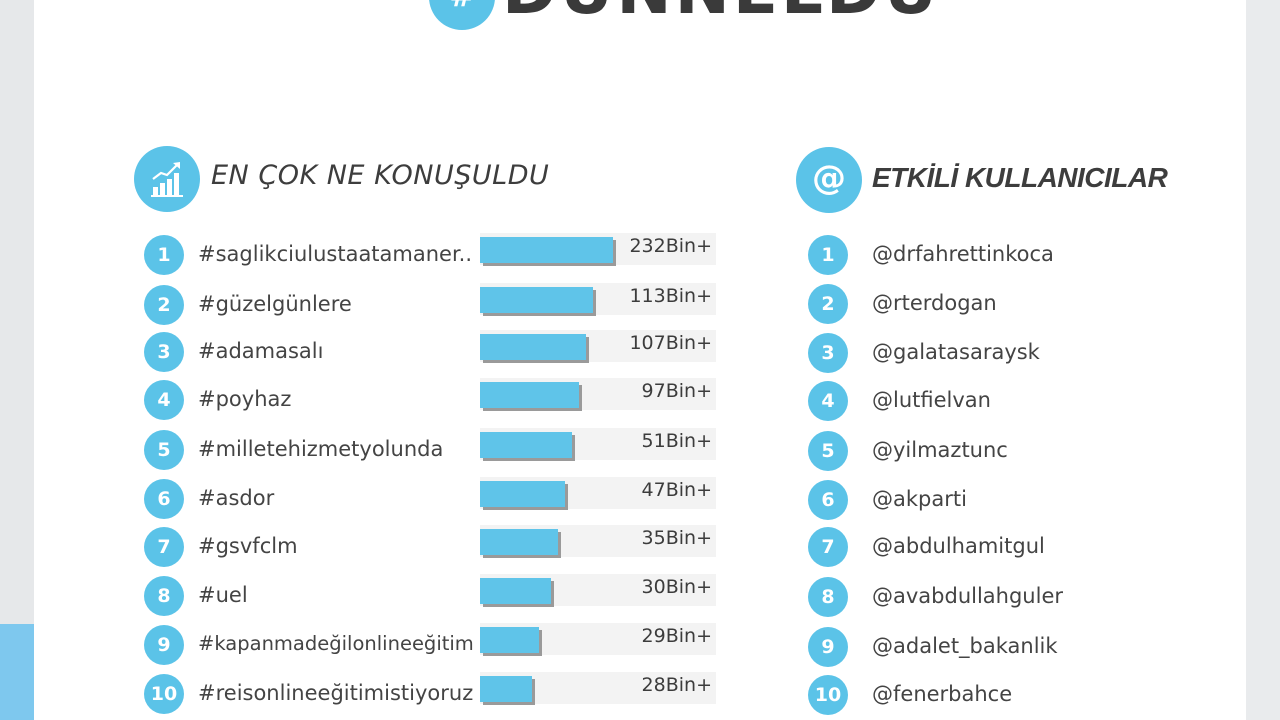 This screenshot has height=720, width=1280. I want to click on user-handle: @lutfielvan, so click(931, 400).